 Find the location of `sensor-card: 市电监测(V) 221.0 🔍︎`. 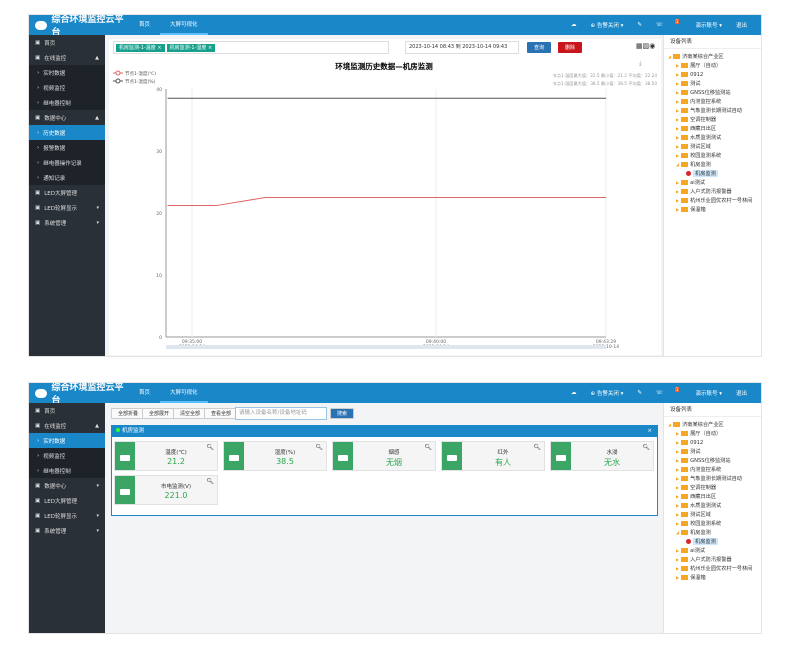

sensor-card: 市电监测(V) 221.0 🔍︎ is located at coordinates (166, 490).